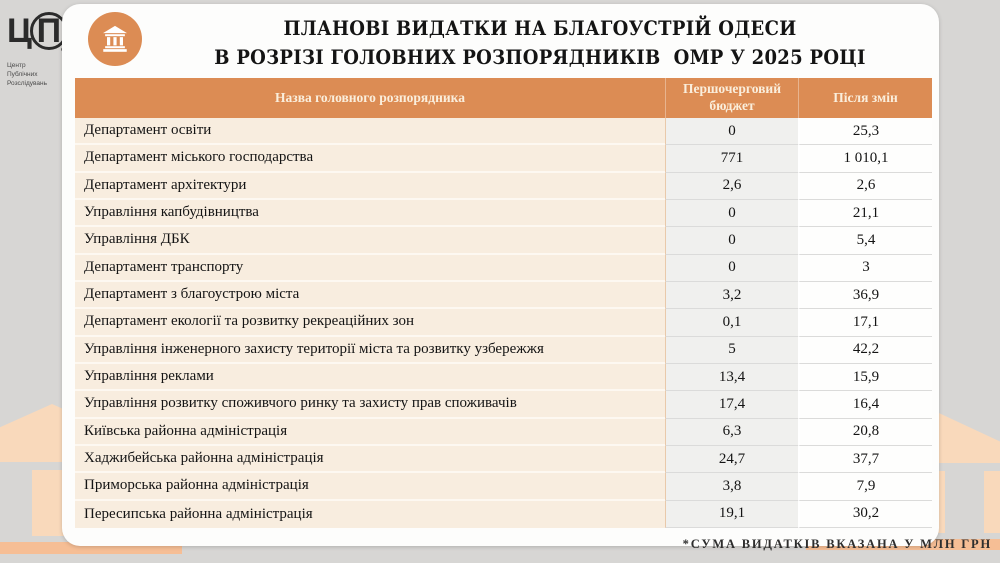 The image size is (1000, 563). Describe the element at coordinates (370, 514) in the screenshot. I see `cell-department-name: Пересипська районна адміністрація` at that location.